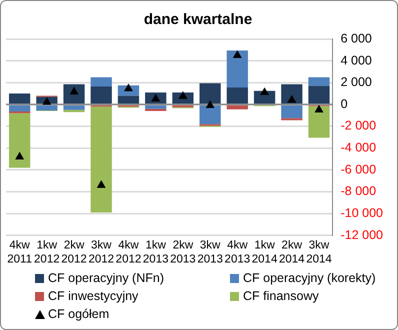 This screenshot has height=330, width=398. Describe the element at coordinates (155, 252) in the screenshot. I see `x-tick-label: 1kw 2013` at that location.